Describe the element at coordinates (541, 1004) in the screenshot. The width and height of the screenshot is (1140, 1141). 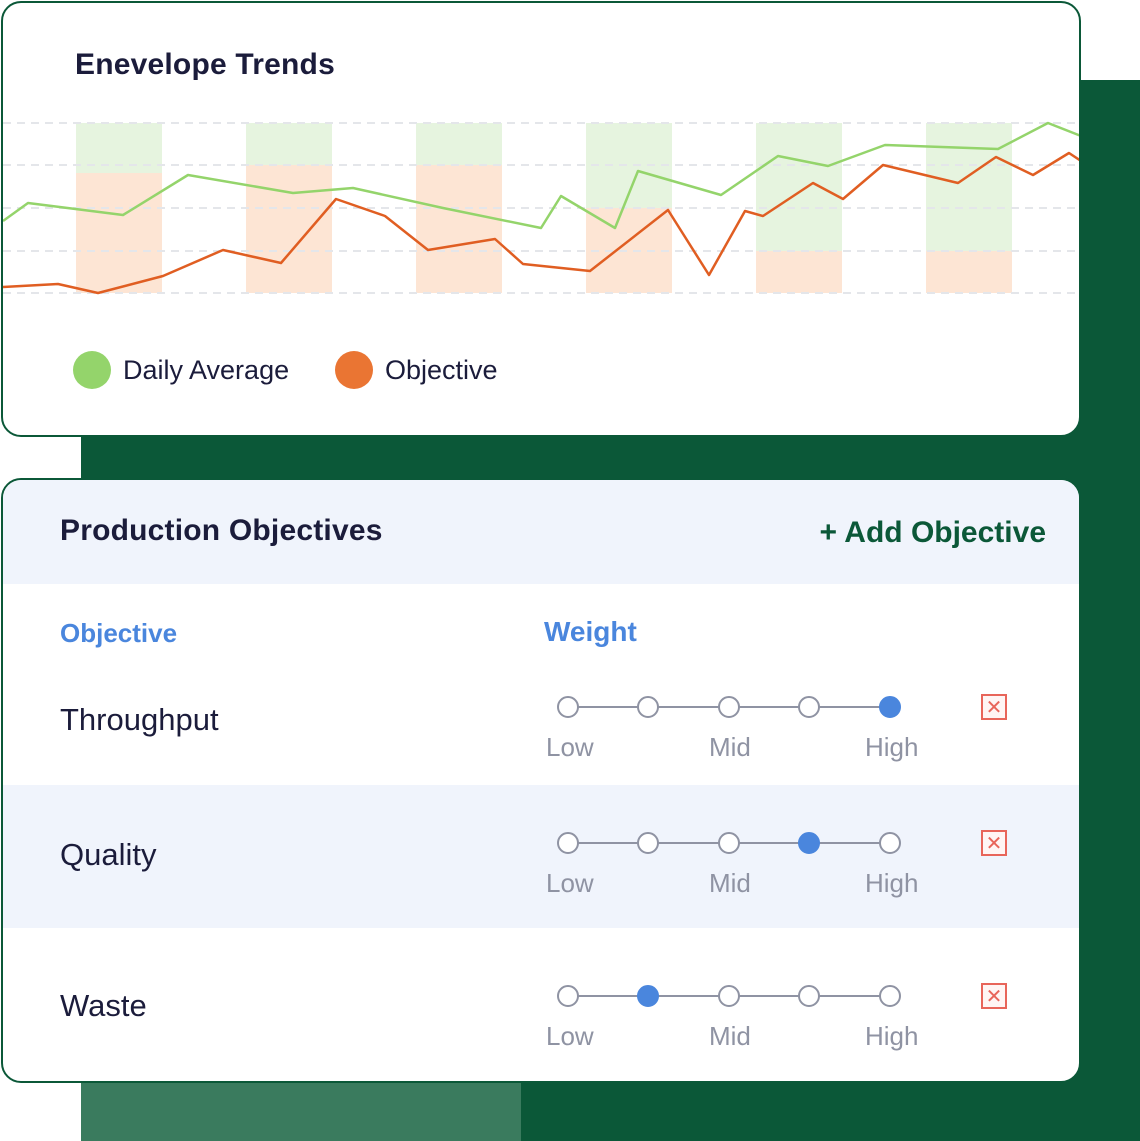
I see `objective-row: Waste` at that location.